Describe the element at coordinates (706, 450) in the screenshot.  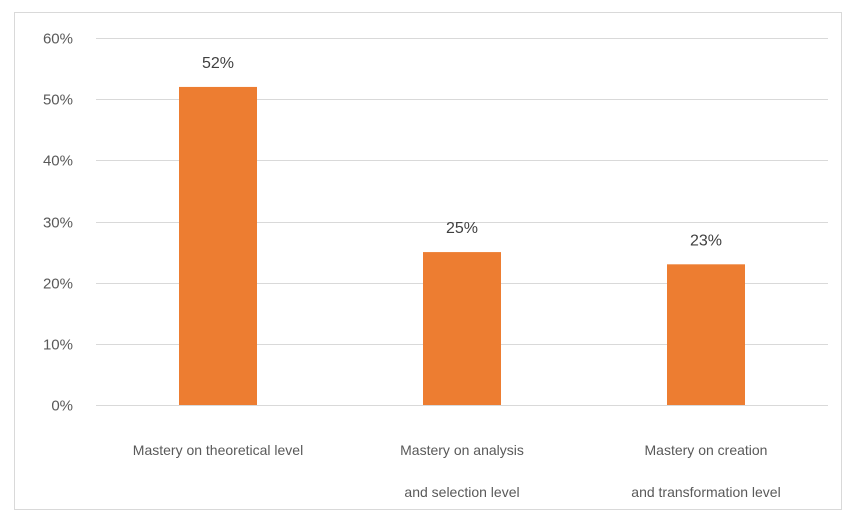
I see `x-tick-label: Mastery on creation` at that location.